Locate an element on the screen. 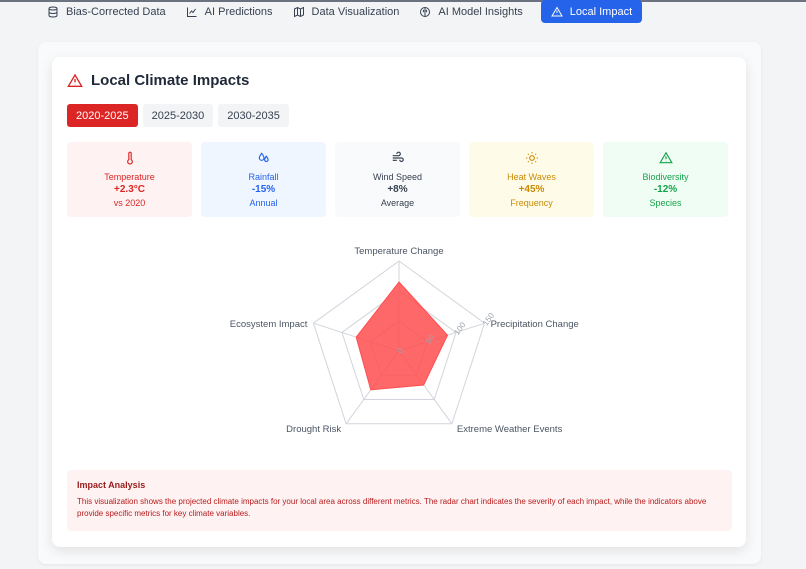  tab-bias-corrected-data: Bias-Corrected Data is located at coordinates (106, 11).